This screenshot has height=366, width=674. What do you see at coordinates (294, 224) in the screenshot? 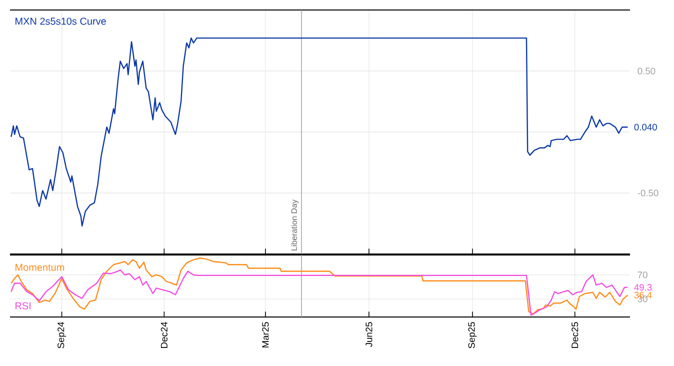
I see `ref-line-label: Liberation Day` at bounding box center [294, 224].